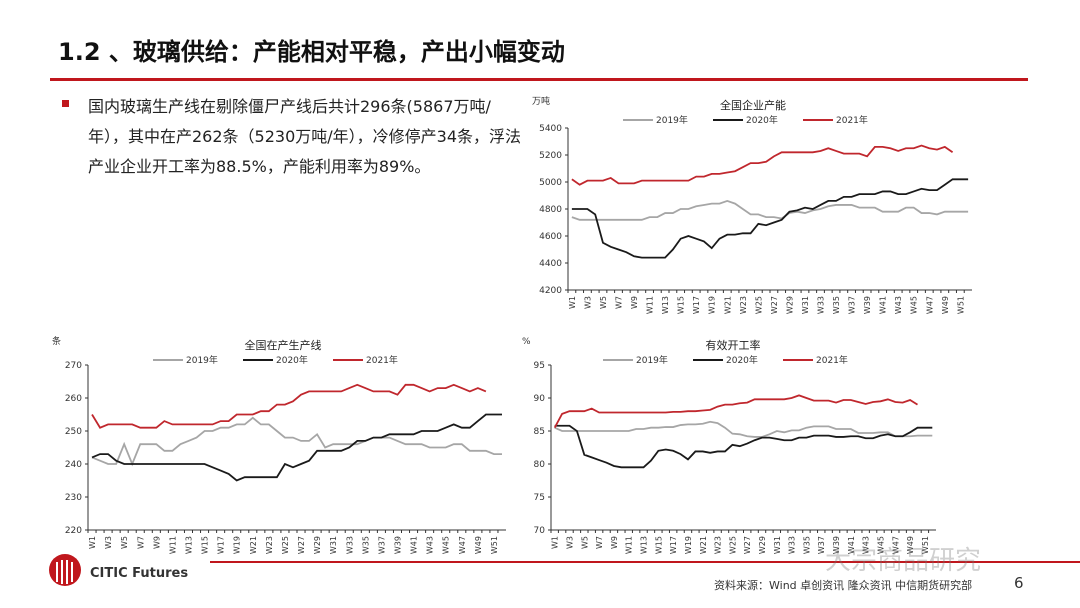 The height and width of the screenshot is (608, 1080). What do you see at coordinates (539, 79) in the screenshot?
I see `title-divider` at bounding box center [539, 79].